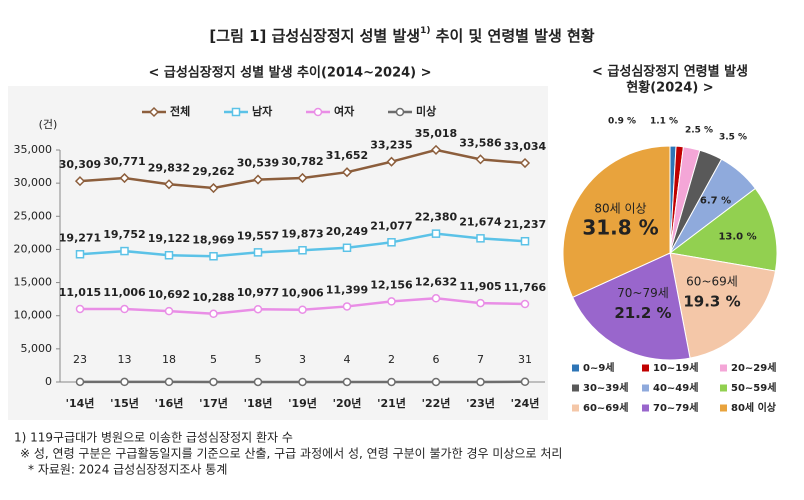 The height and width of the screenshot is (500, 804). Describe the element at coordinates (733, 138) in the screenshot. I see `data-label: 3.5 %` at that location.